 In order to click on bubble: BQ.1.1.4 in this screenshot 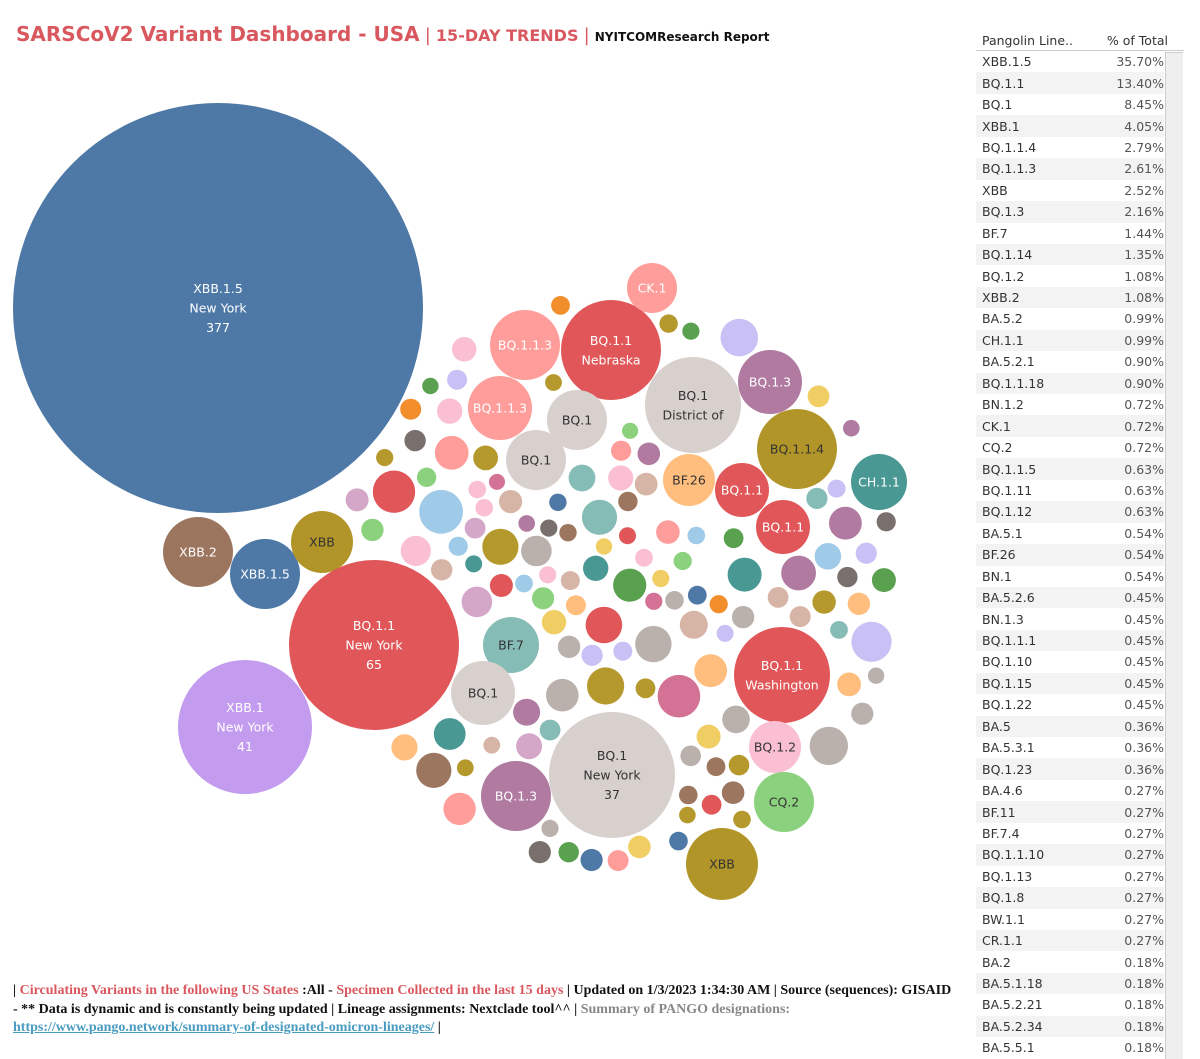, I will do `click(797, 449)`.